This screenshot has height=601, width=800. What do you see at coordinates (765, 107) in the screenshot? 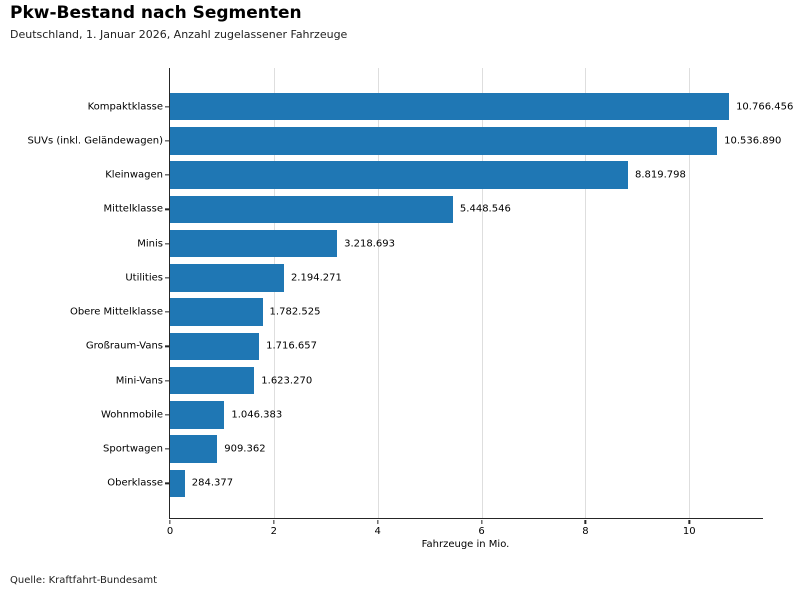
I see `bar-value-label: 10.766.456` at bounding box center [765, 107].